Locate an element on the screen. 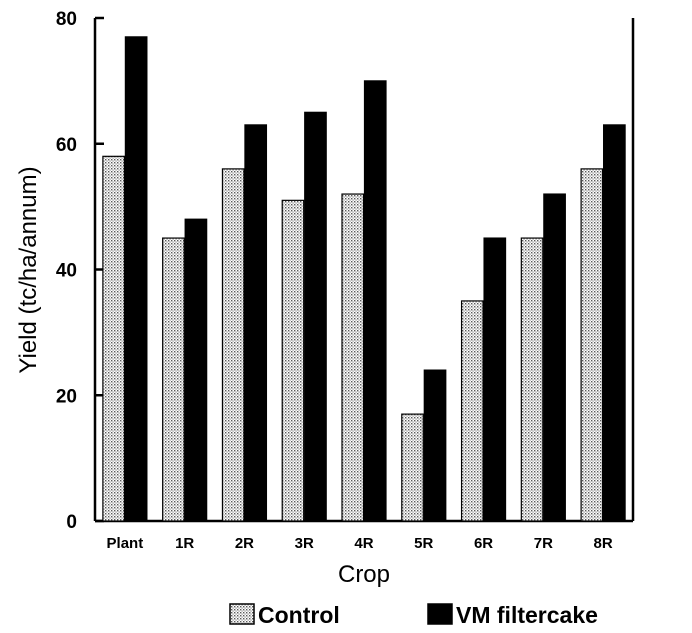  bar-control-1r is located at coordinates (173, 379).